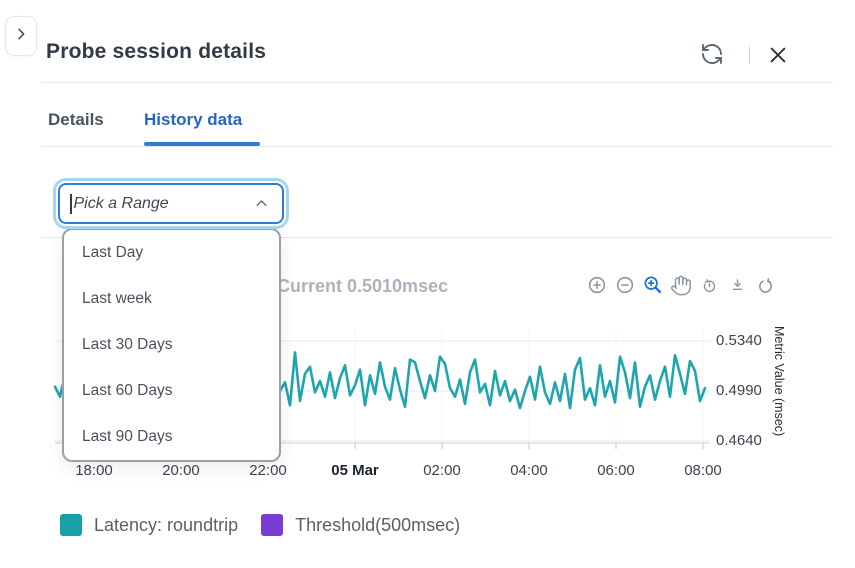 The image size is (855, 568). I want to click on x-axis-tick-label: 04:00, so click(529, 470).